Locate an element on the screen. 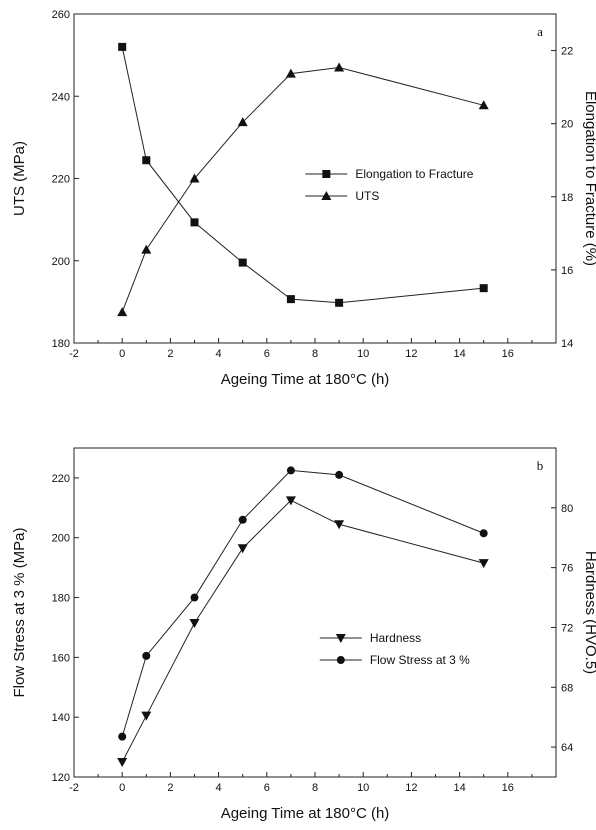  y-right-tick-label: 22 is located at coordinates (567, 52).